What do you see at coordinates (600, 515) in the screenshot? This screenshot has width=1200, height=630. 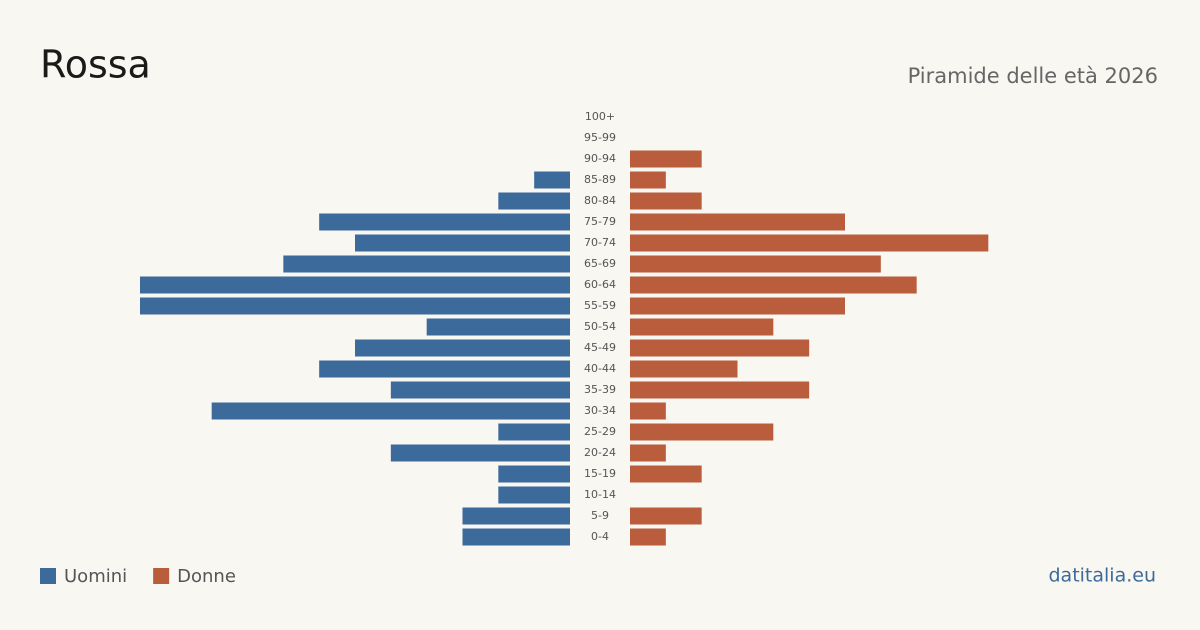 I see `category-label: 5-9` at bounding box center [600, 515].